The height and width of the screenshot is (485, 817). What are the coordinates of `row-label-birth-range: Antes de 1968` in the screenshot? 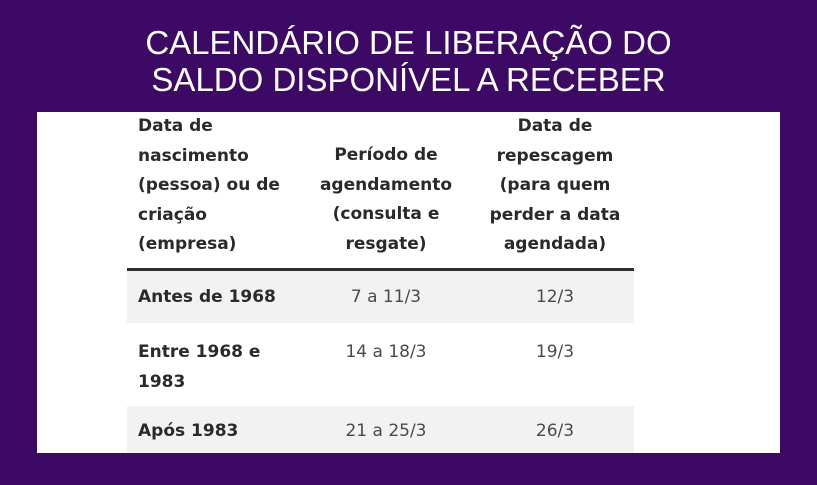 It's located at (218, 297).